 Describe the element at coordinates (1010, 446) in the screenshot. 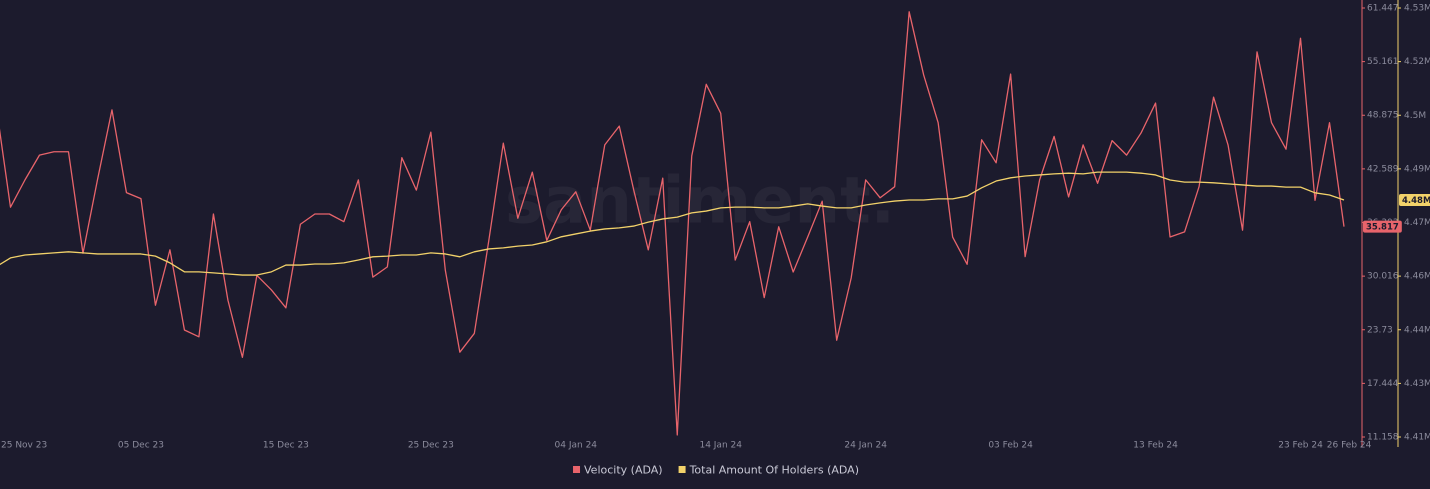

I see `x-tick-label: 03 Feb 24` at that location.